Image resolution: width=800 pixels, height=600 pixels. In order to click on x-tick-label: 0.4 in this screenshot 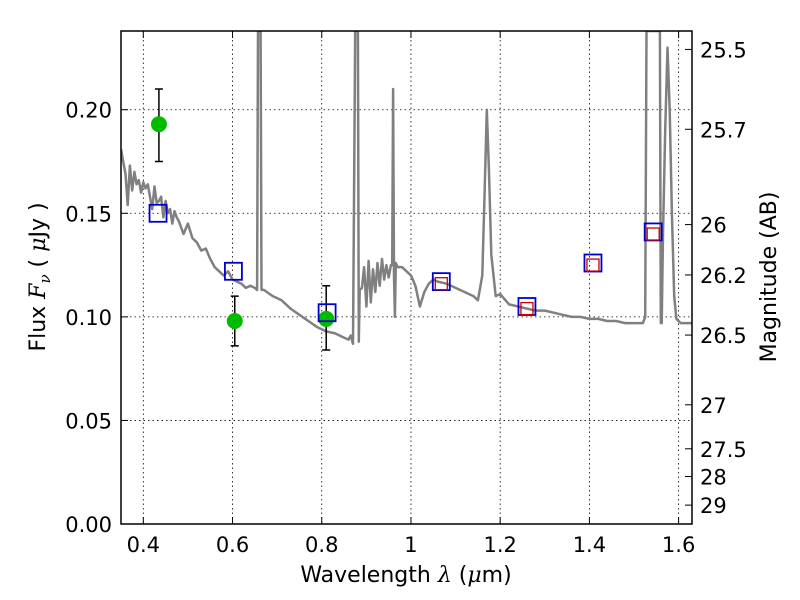, I will do `click(143, 545)`.